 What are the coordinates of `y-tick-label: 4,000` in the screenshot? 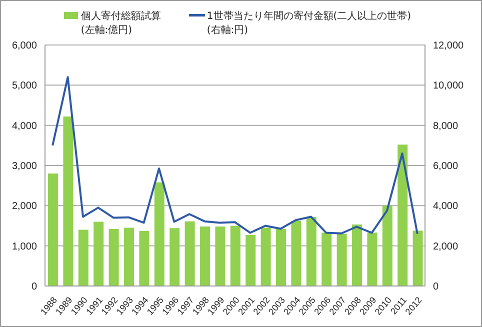 It's located at (25, 126).